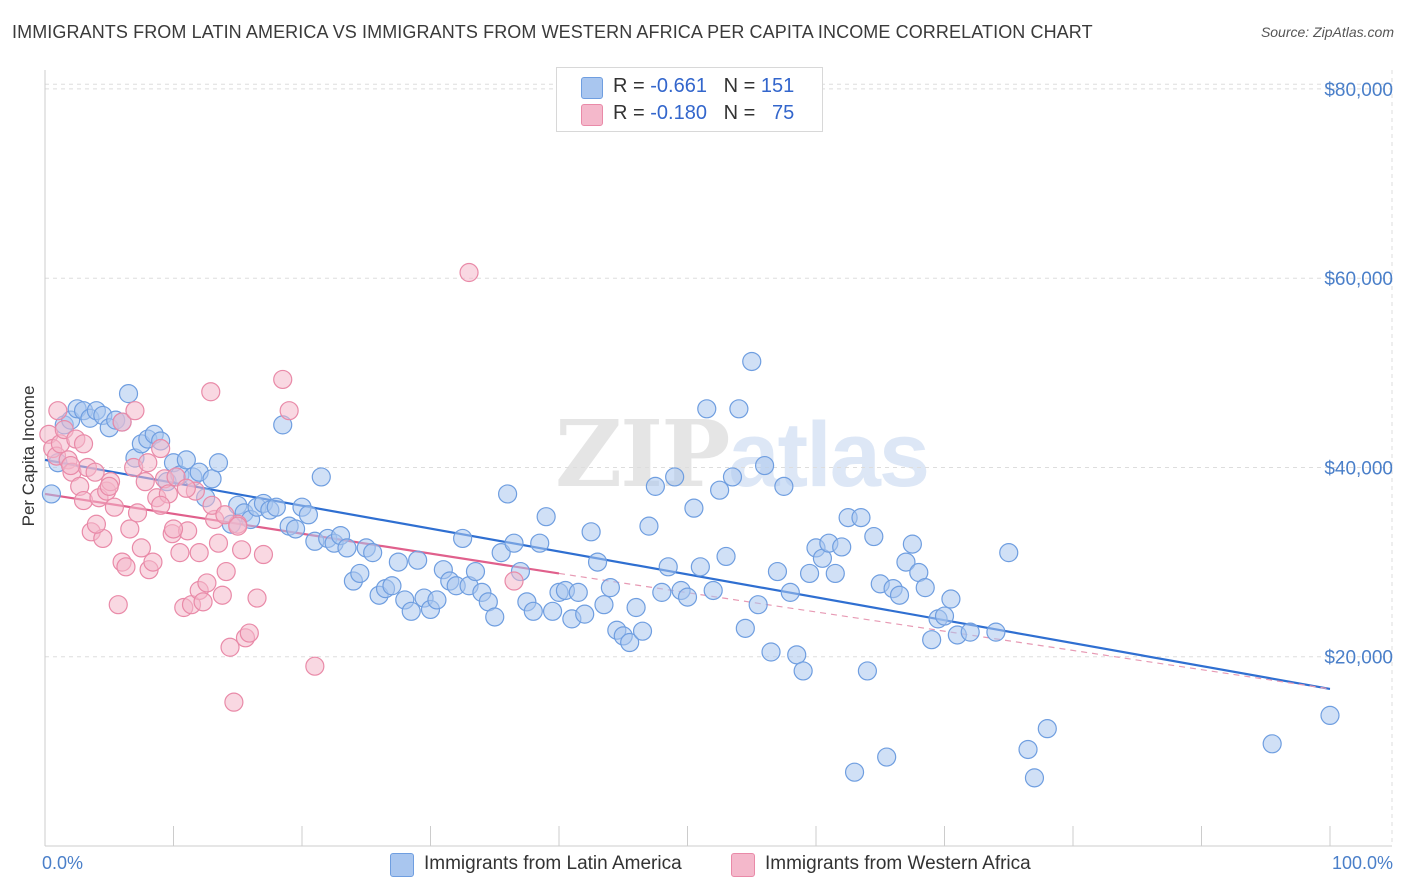 This screenshot has height=892, width=1406. Describe the element at coordinates (592, 115) in the screenshot. I see `legend-swatch-western-africa` at that location.